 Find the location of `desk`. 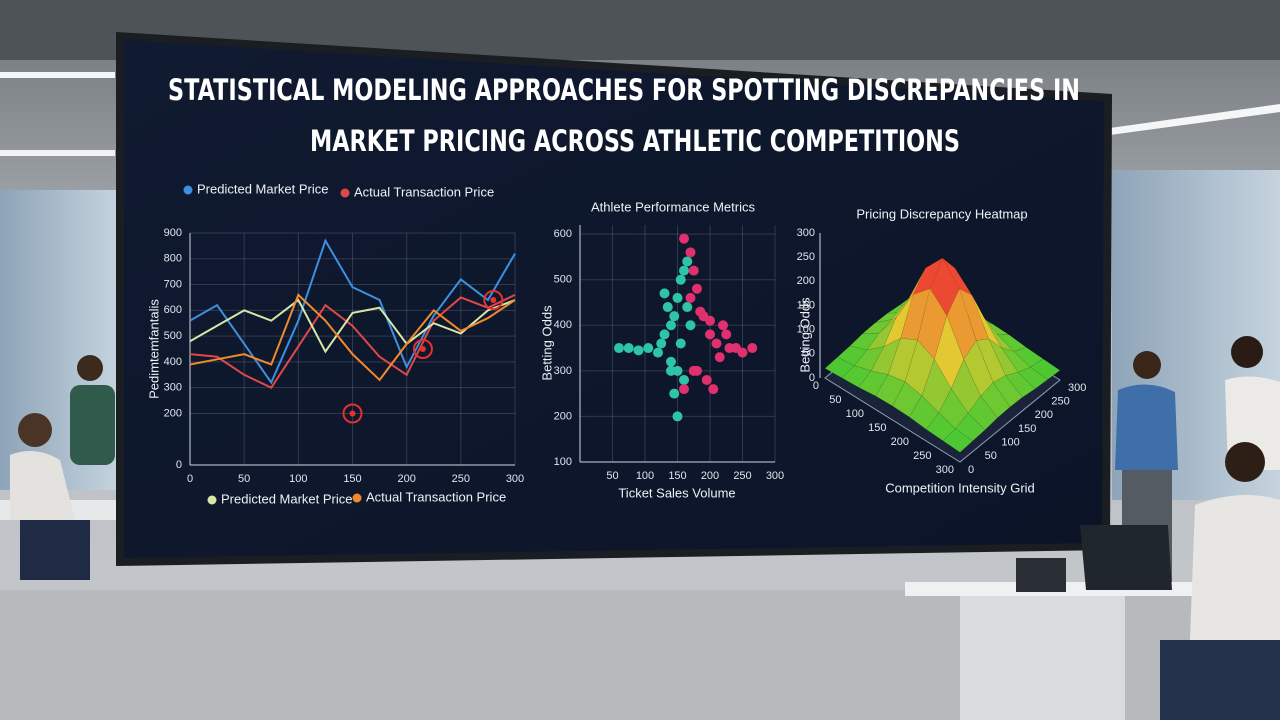

desk is located at coordinates (1070, 589).